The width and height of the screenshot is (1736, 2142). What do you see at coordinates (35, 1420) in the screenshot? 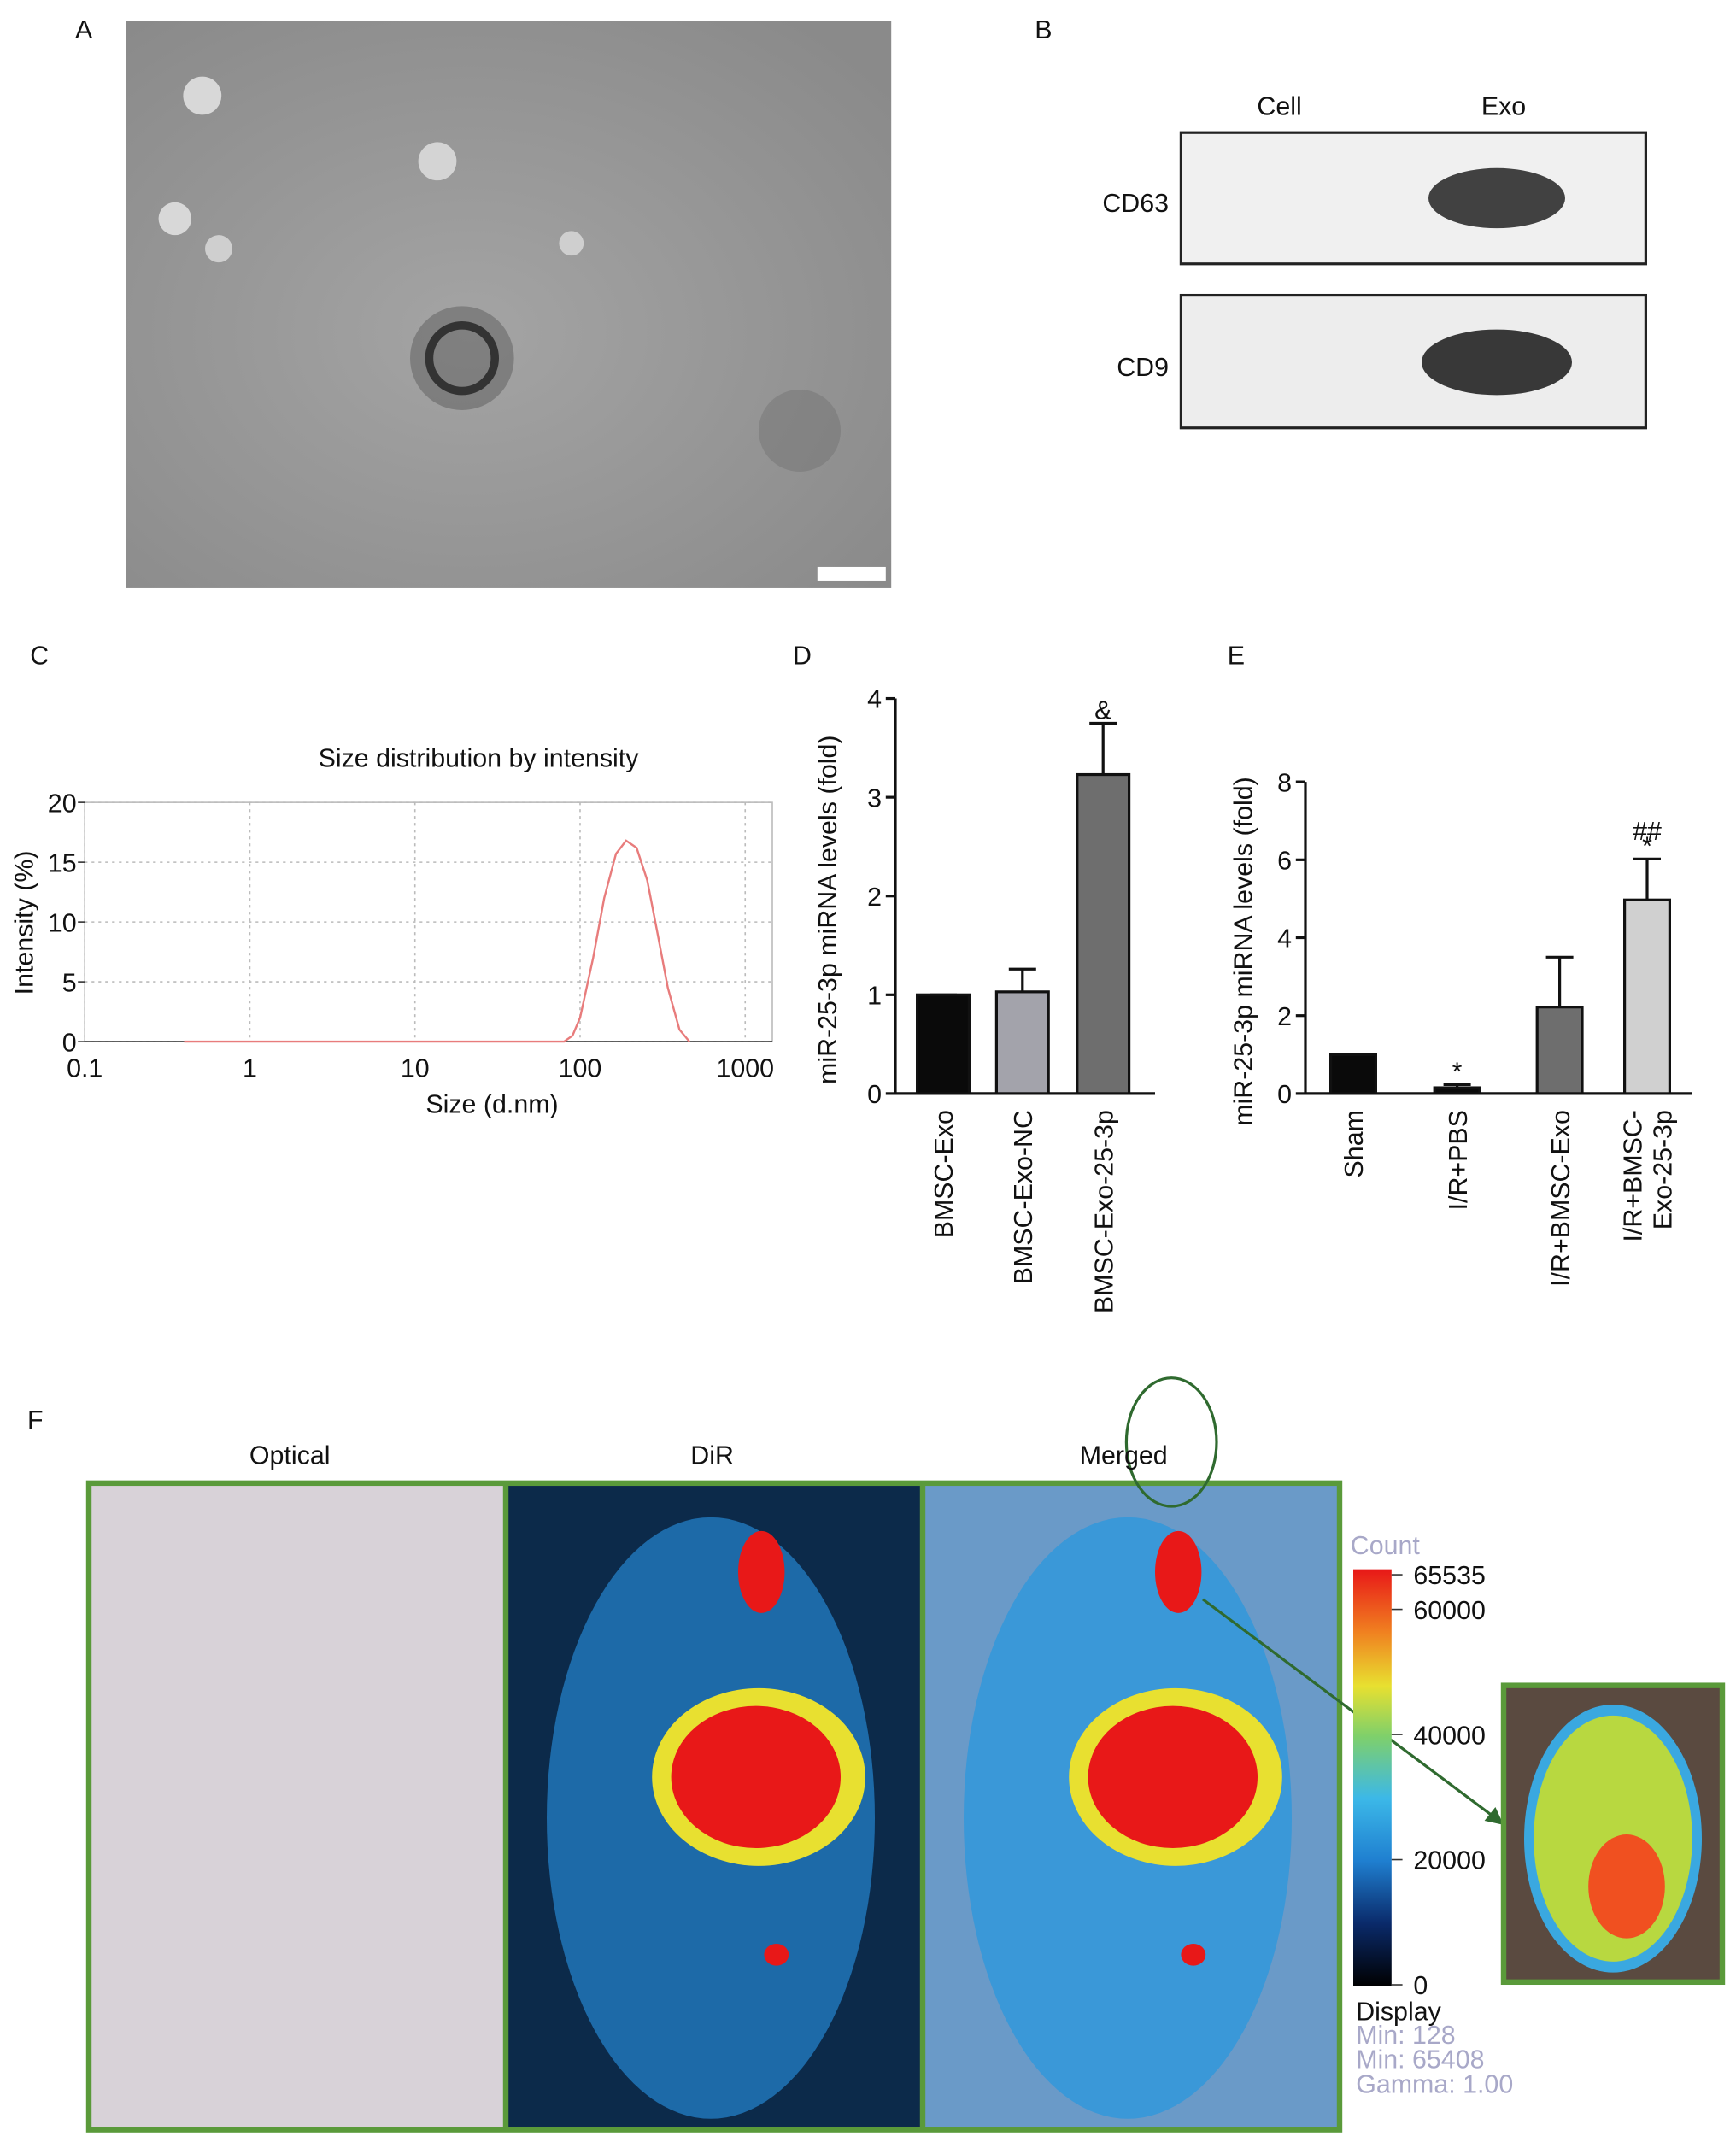
I see `panel-label: F` at bounding box center [35, 1420].